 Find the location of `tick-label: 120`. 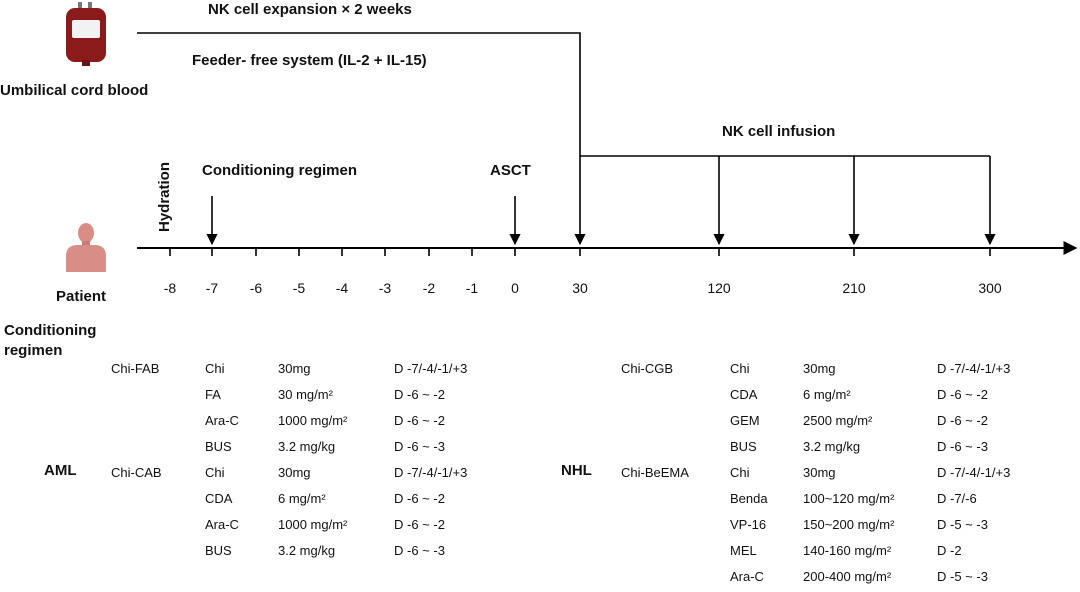

tick-label: 120 is located at coordinates (719, 288).